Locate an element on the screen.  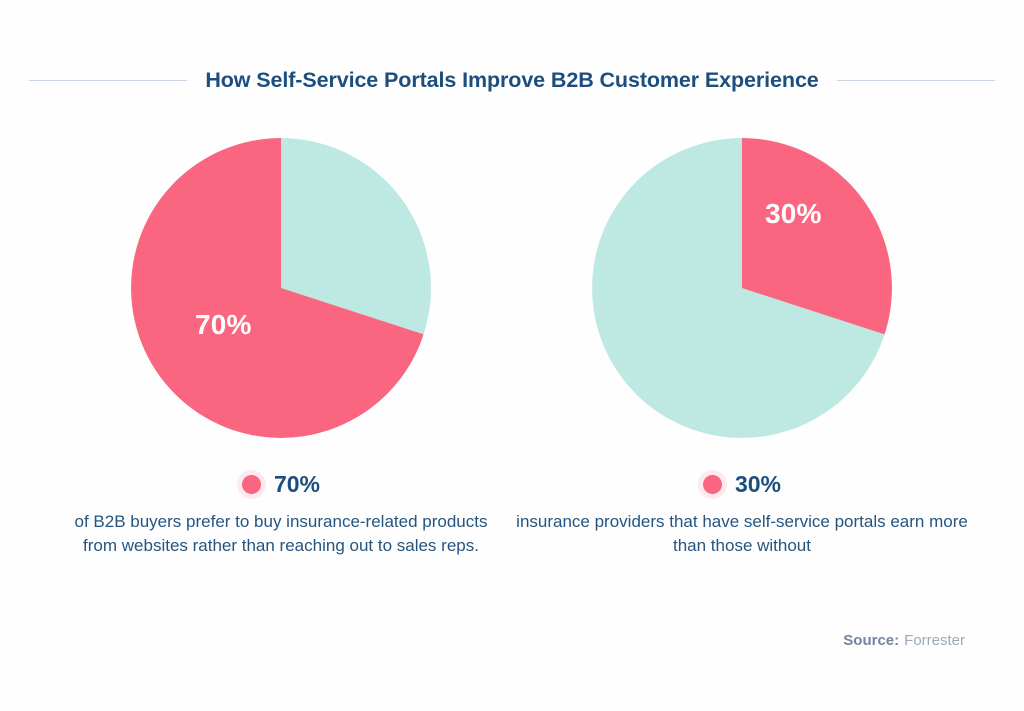
source-label: Source: is located at coordinates (871, 640).